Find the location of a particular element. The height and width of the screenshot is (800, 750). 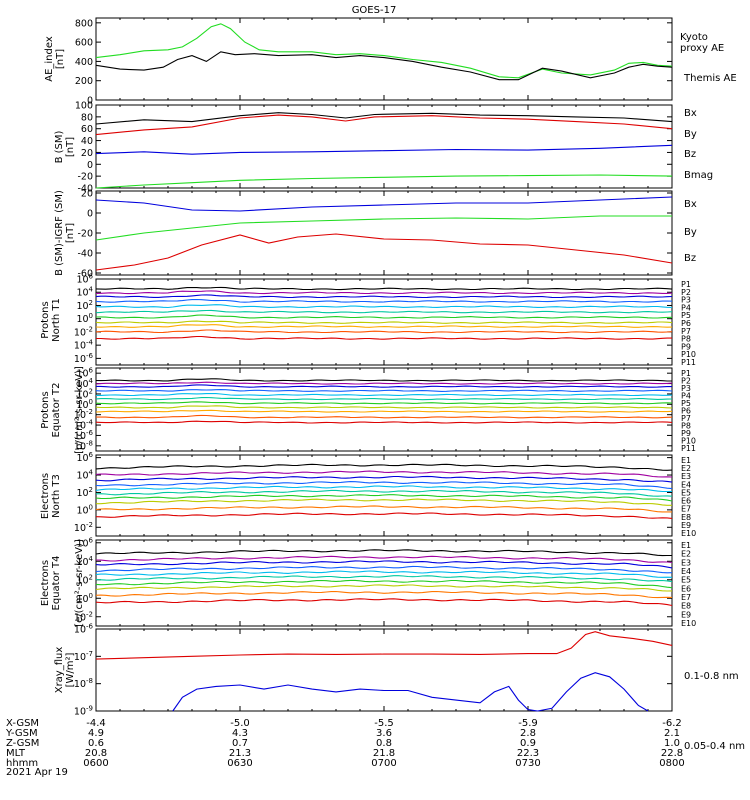

series-line-bx is located at coordinates (384, 204).